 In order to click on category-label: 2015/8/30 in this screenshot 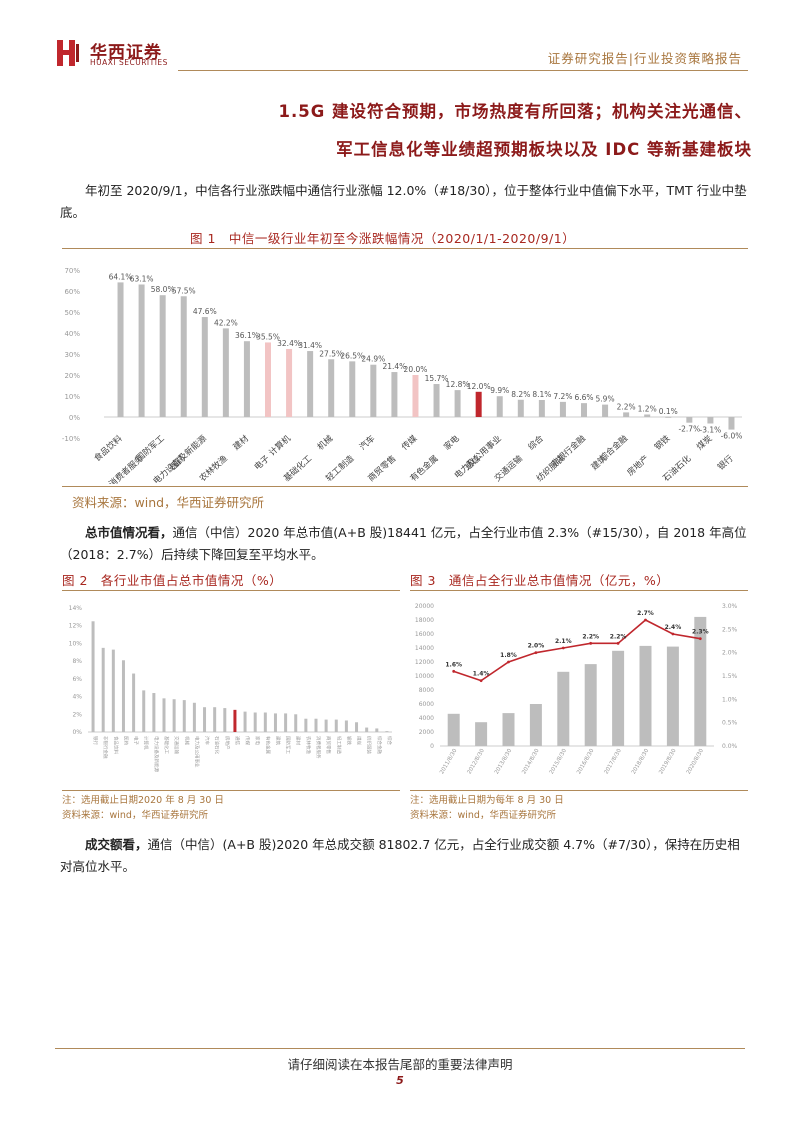, I will do `click(559, 762)`.